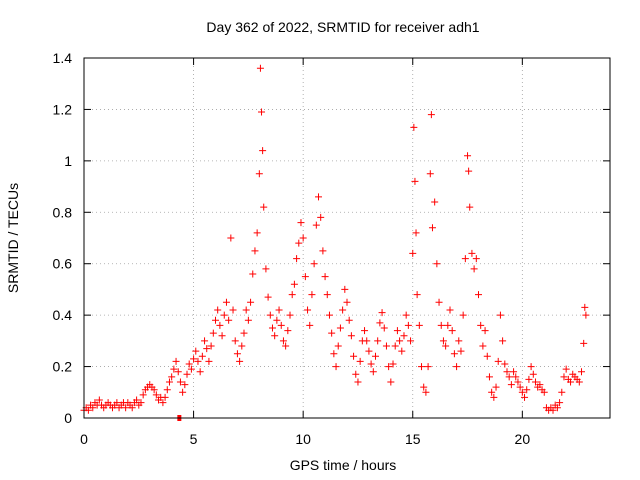 The width and height of the screenshot is (640, 480). I want to click on y-axis-label: SRMTID / TECUs, so click(13, 238).